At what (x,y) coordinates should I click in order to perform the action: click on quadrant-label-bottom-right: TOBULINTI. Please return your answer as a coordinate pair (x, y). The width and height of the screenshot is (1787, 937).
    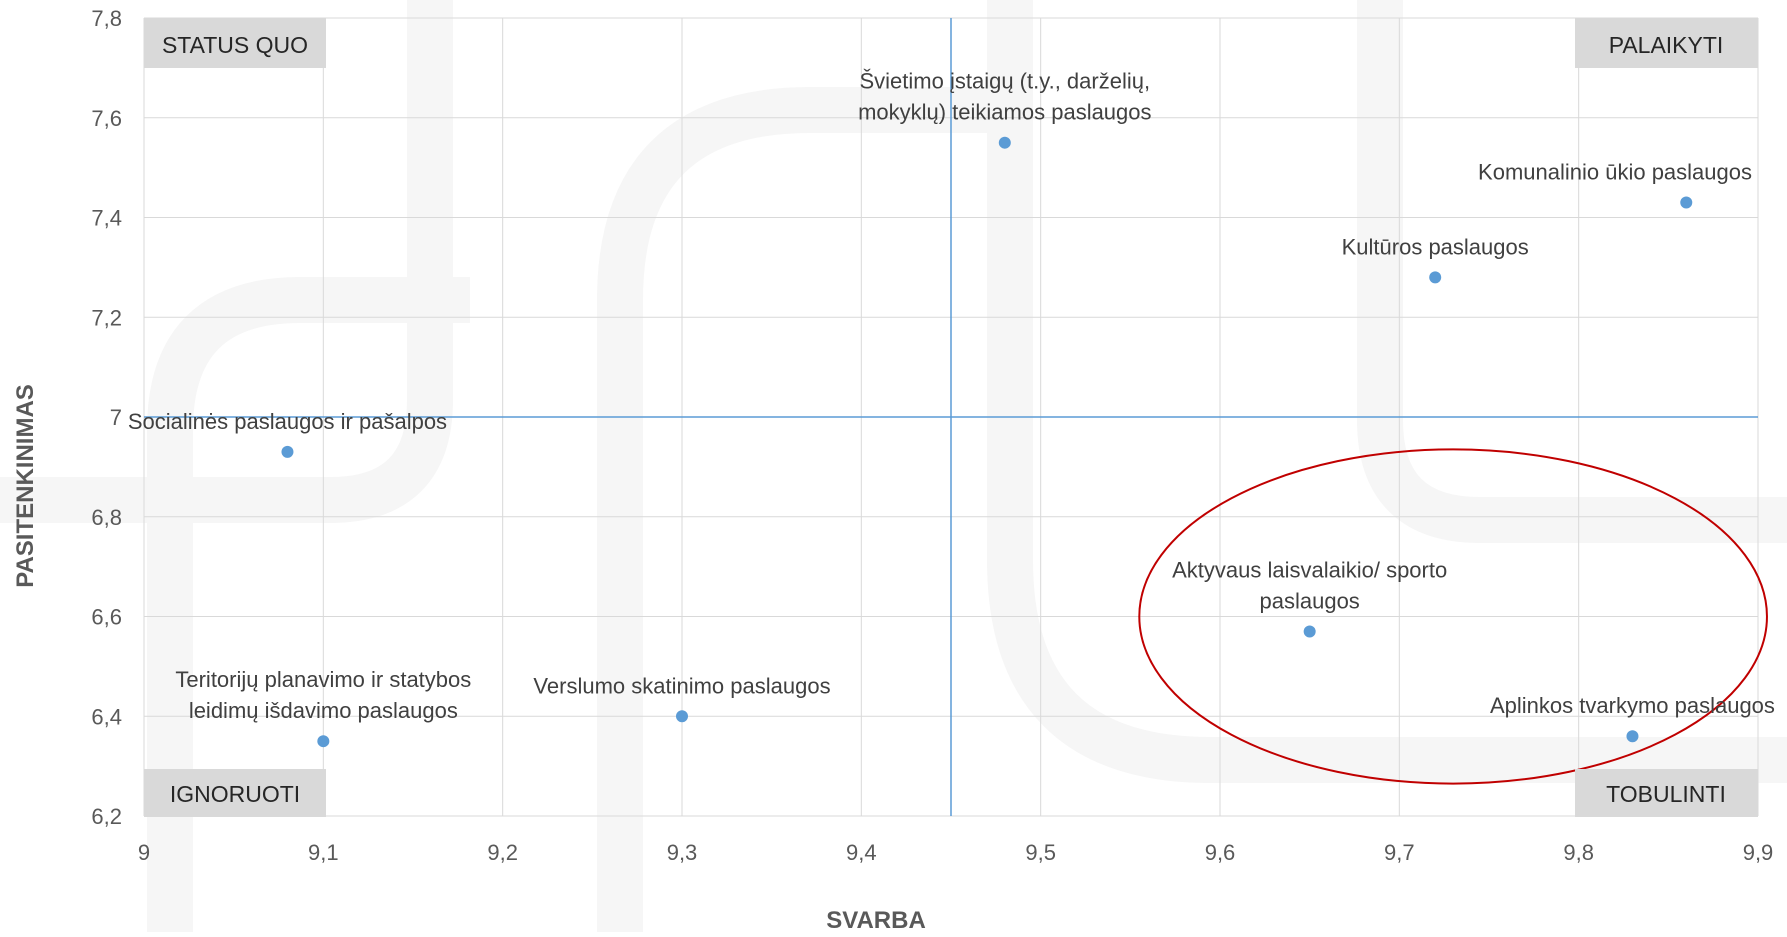
    Looking at the image, I should click on (1666, 794).